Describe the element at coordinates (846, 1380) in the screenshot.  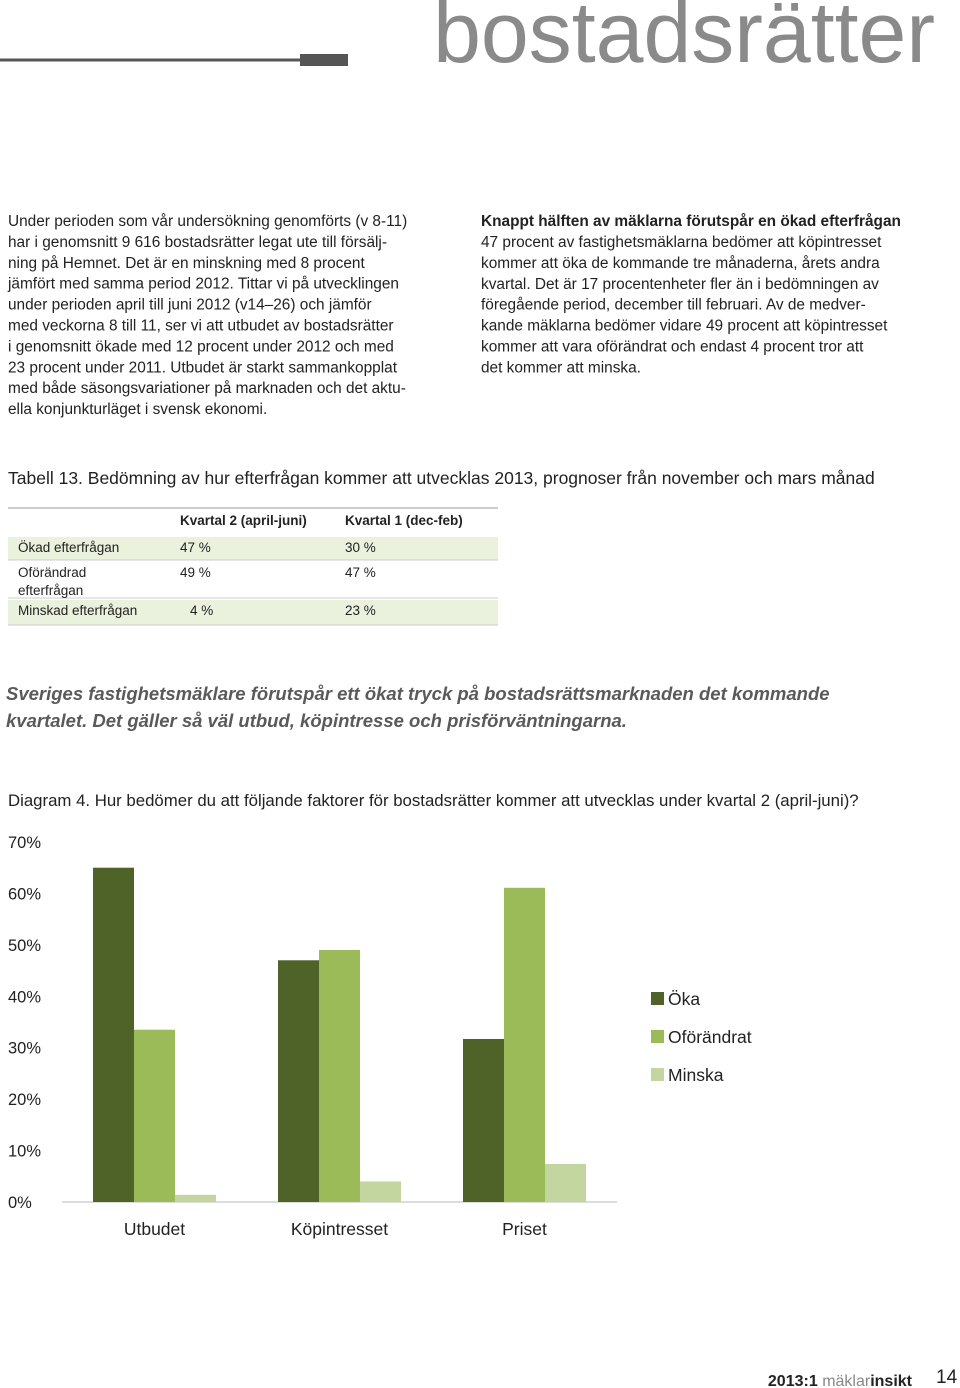
I see `footer-brand-first: mäklar` at that location.